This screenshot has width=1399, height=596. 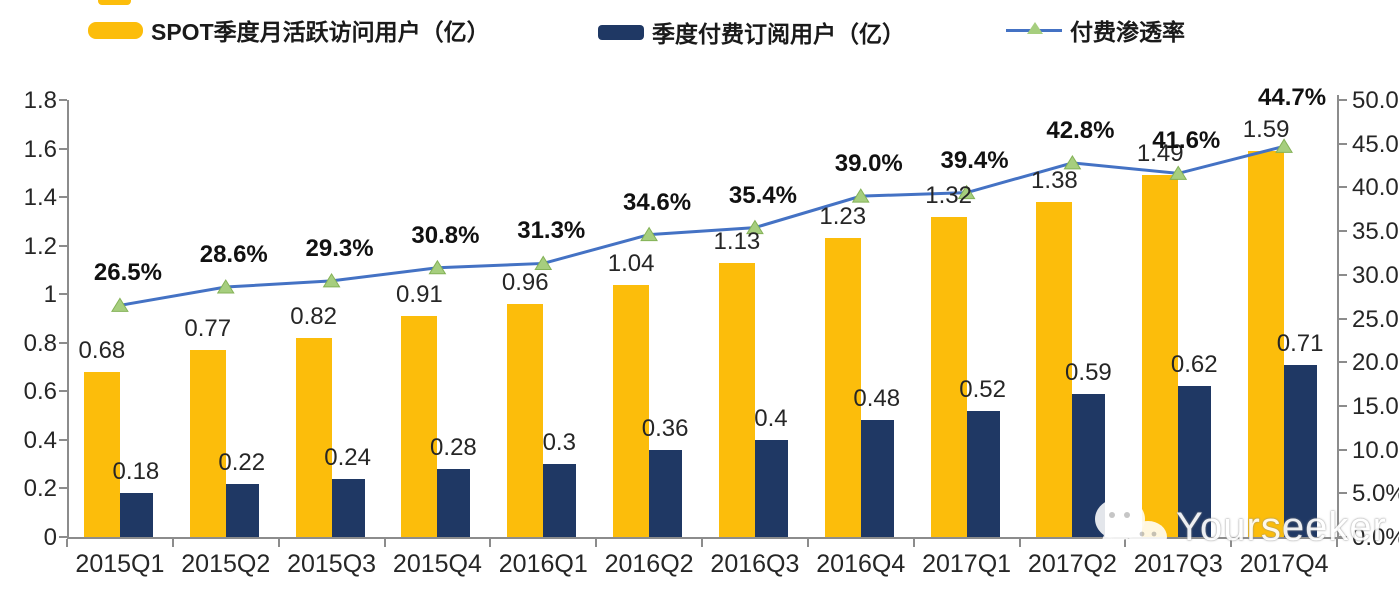 I want to click on penetration-line-icon, so click(x=1034, y=30).